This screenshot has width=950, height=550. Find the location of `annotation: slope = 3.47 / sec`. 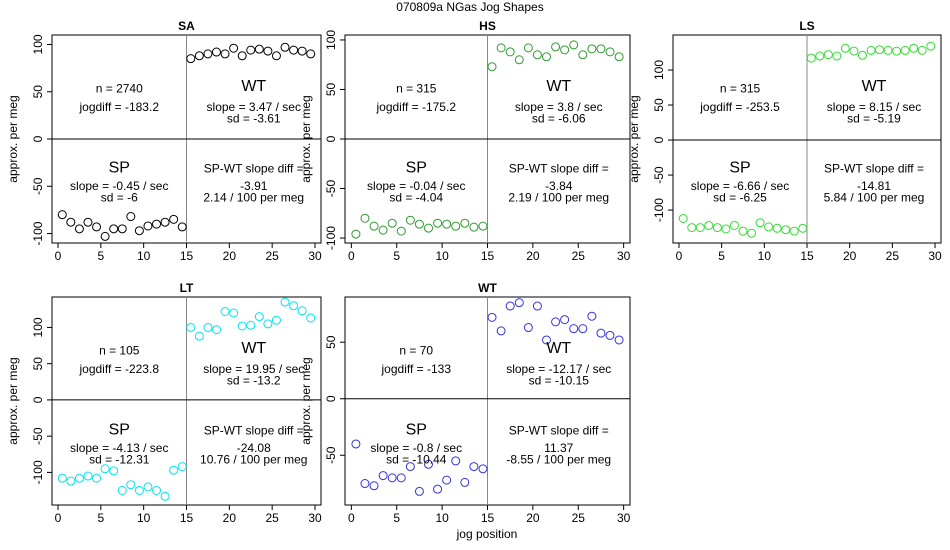

annotation: slope = 3.47 / sec is located at coordinates (254, 107).